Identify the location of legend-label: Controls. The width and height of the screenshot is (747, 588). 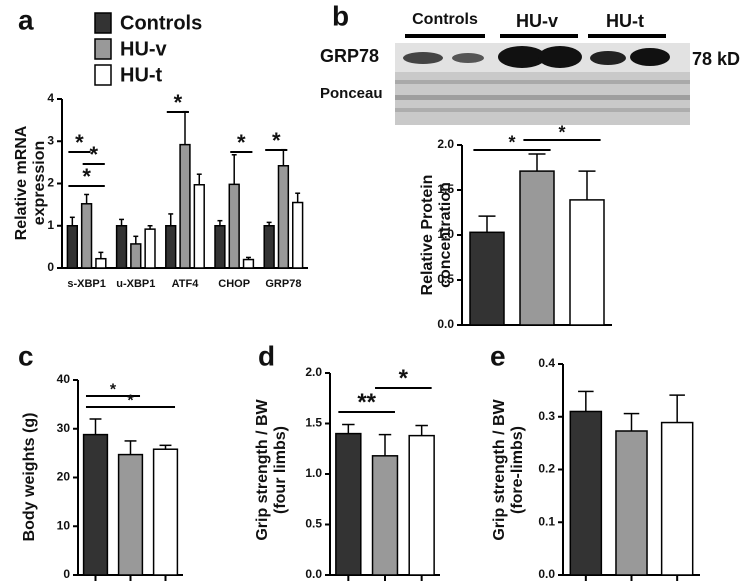
(161, 23).